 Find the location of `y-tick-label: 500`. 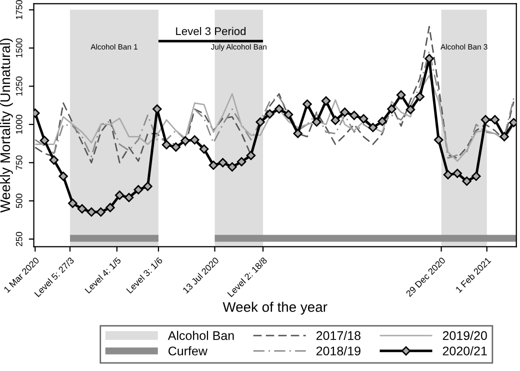

y-tick-label: 500 is located at coordinates (19, 201).